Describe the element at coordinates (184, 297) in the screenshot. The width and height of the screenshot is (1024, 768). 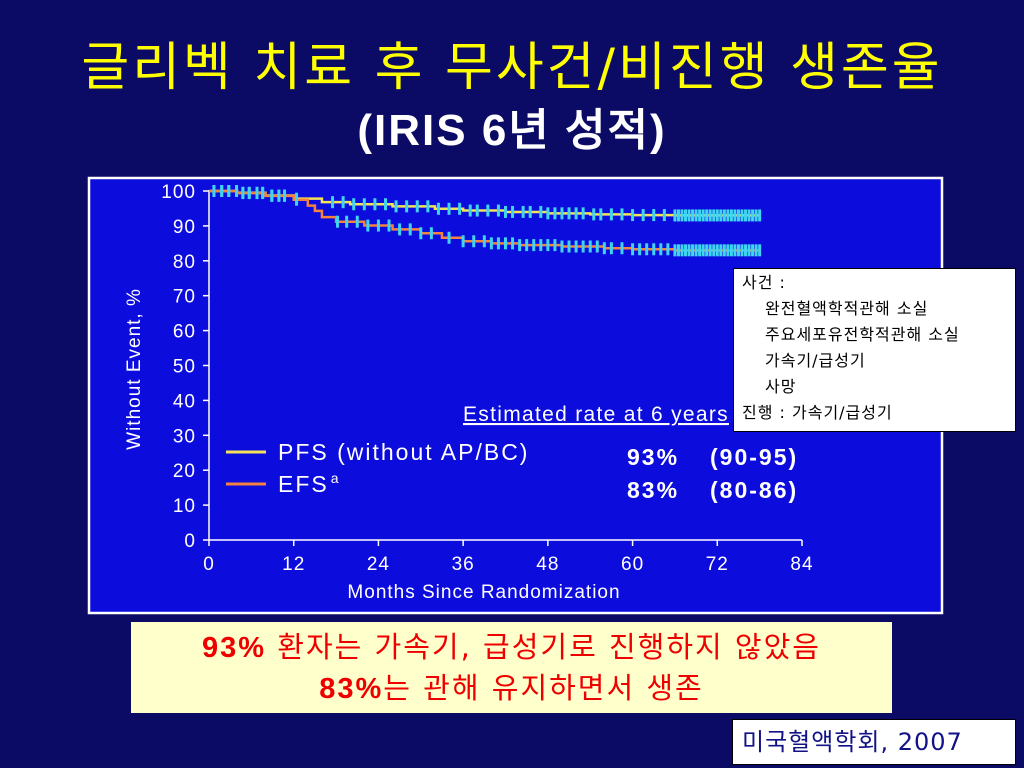
I see `y-tick-label: 70` at that location.